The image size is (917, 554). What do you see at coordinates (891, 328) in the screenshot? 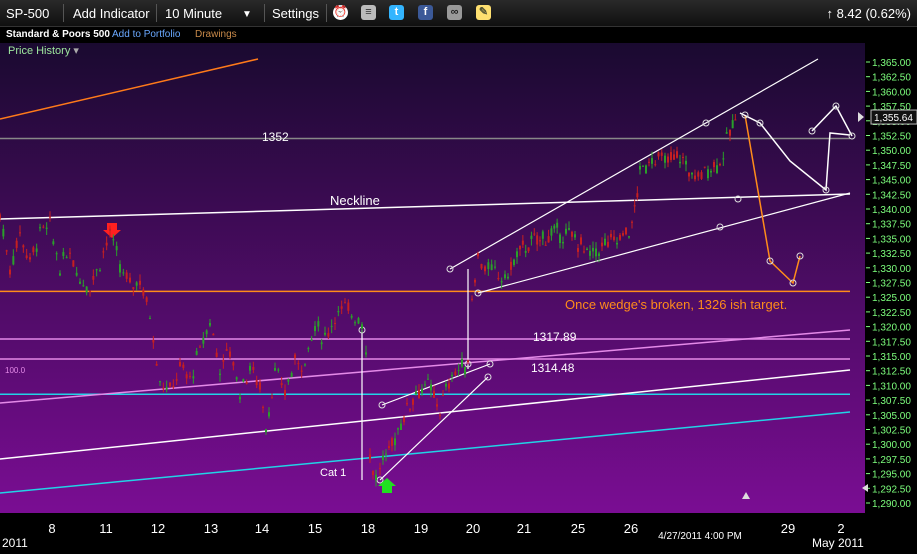
I see `y-tick-label: 1,320.00` at bounding box center [891, 328].